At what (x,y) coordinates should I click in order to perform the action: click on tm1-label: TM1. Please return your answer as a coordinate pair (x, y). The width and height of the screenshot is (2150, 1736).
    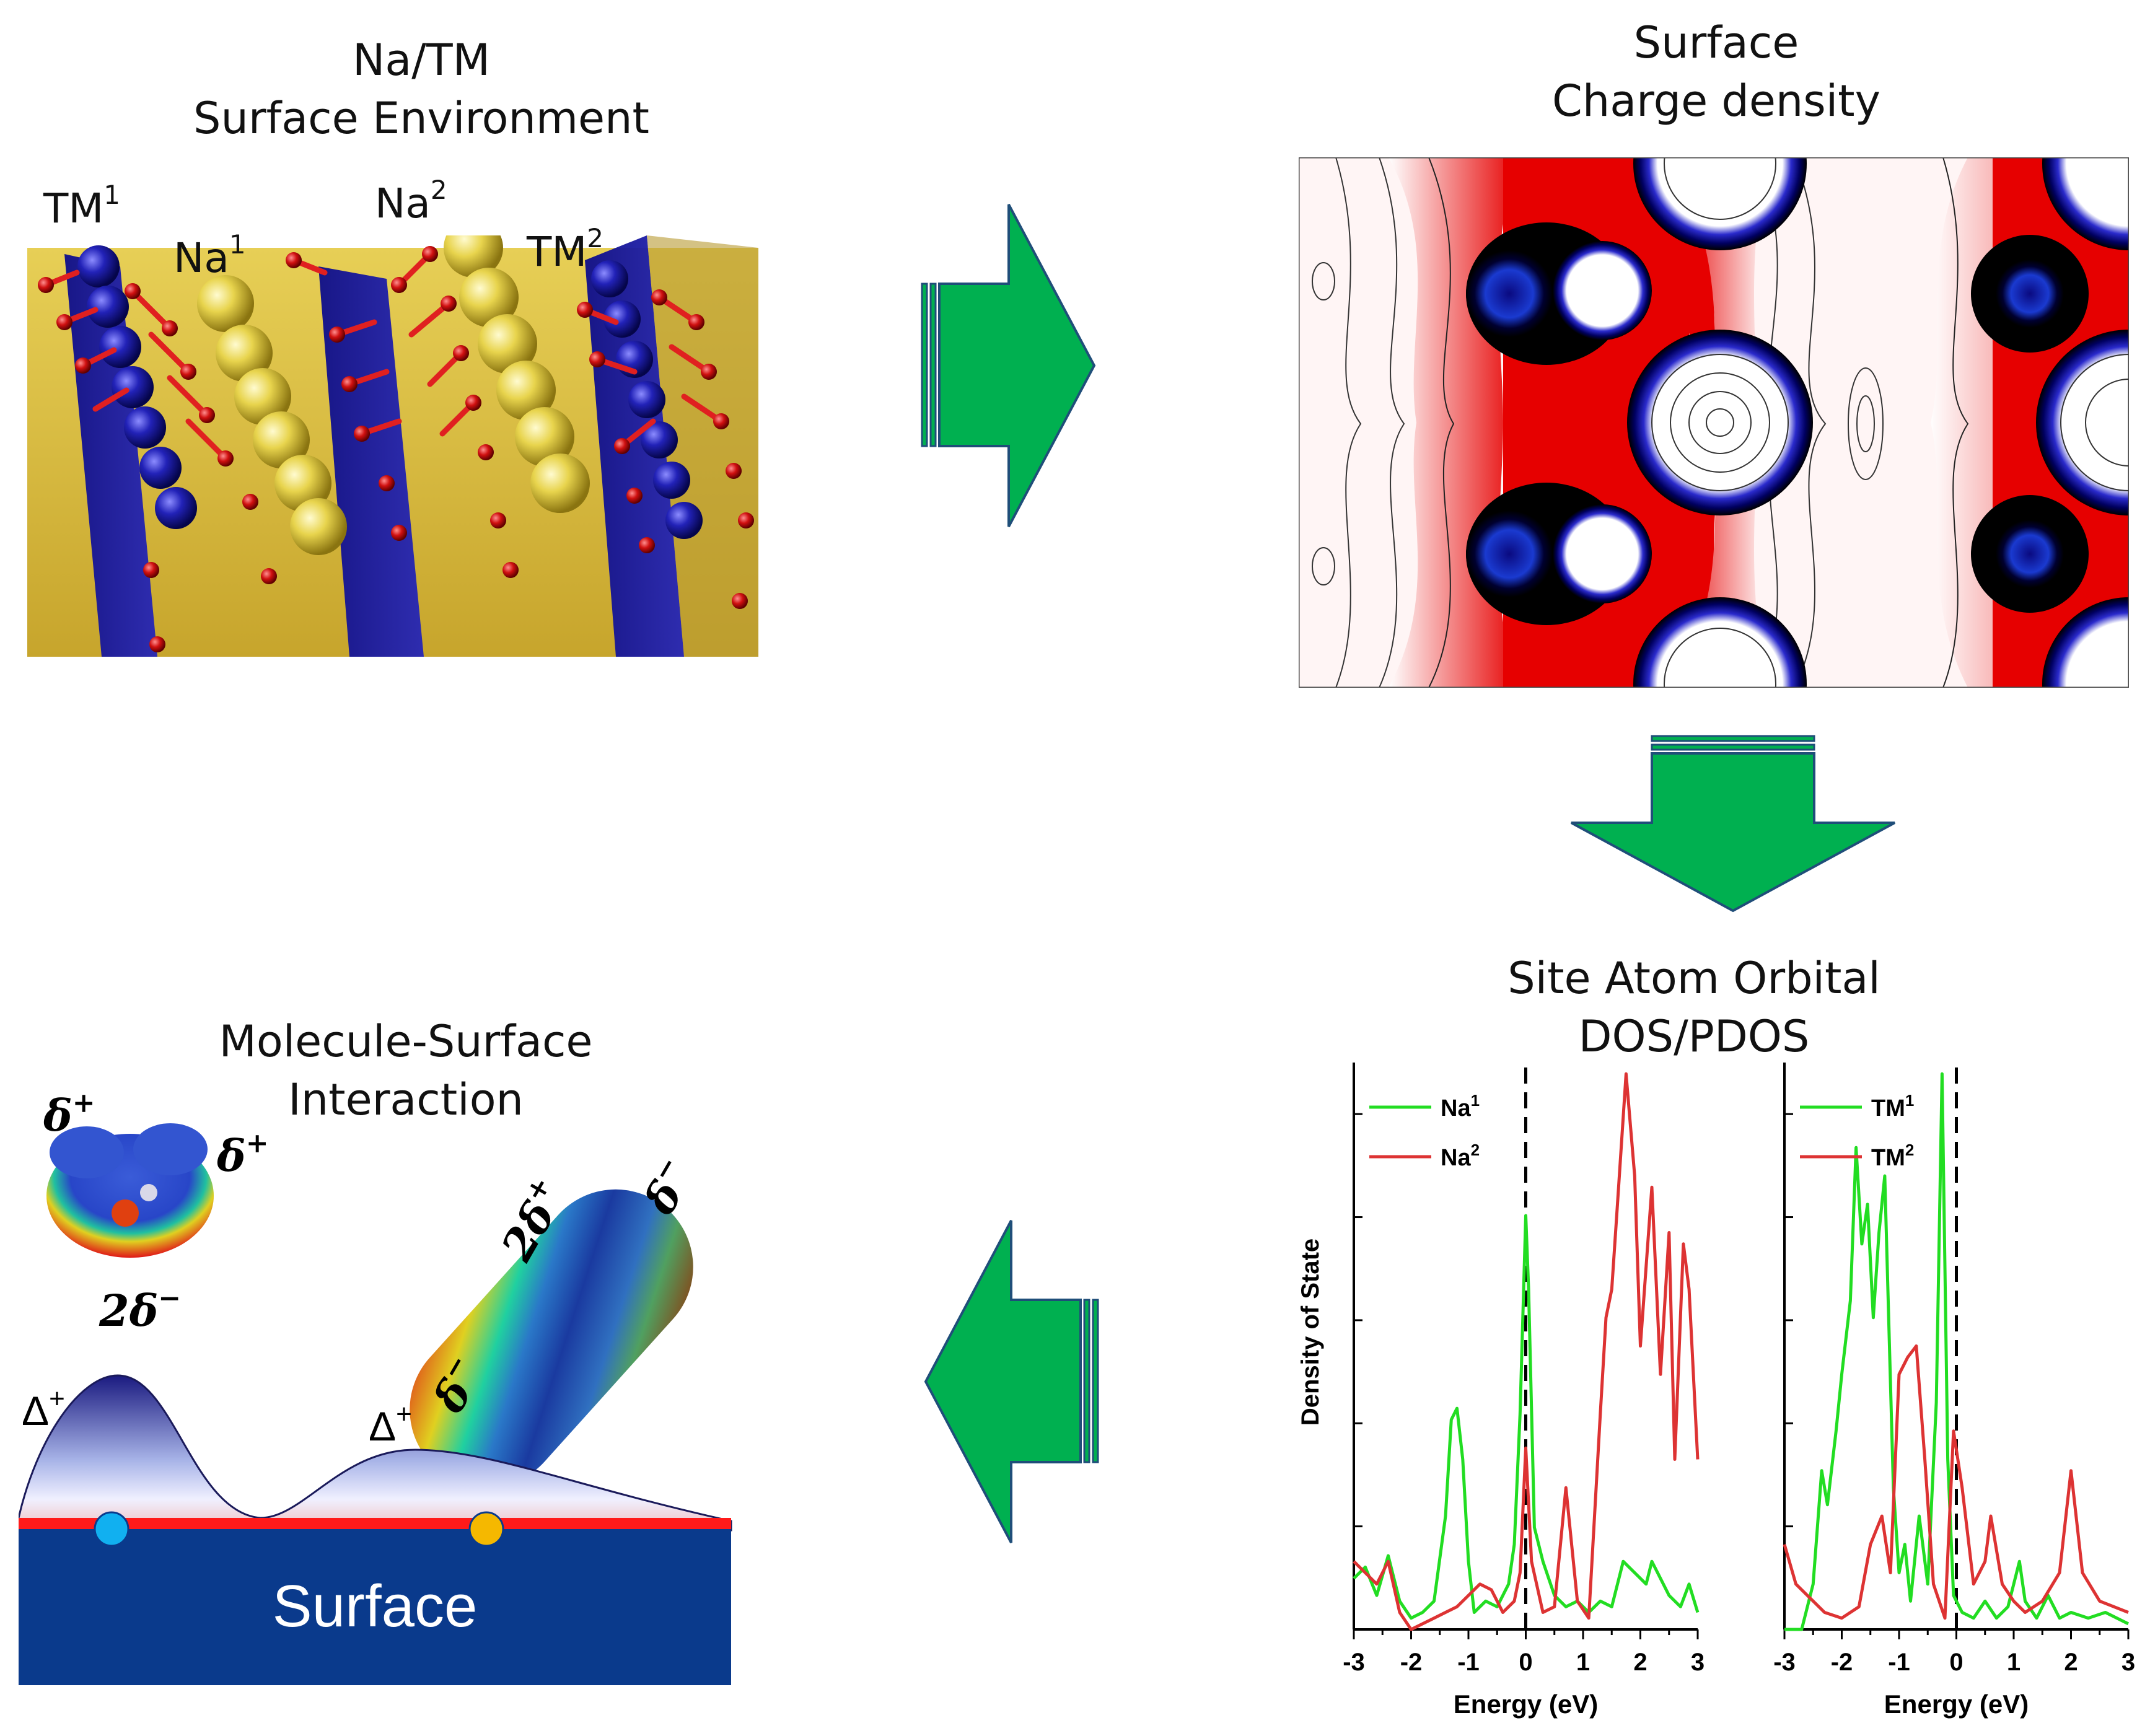
    Looking at the image, I should click on (81, 206).